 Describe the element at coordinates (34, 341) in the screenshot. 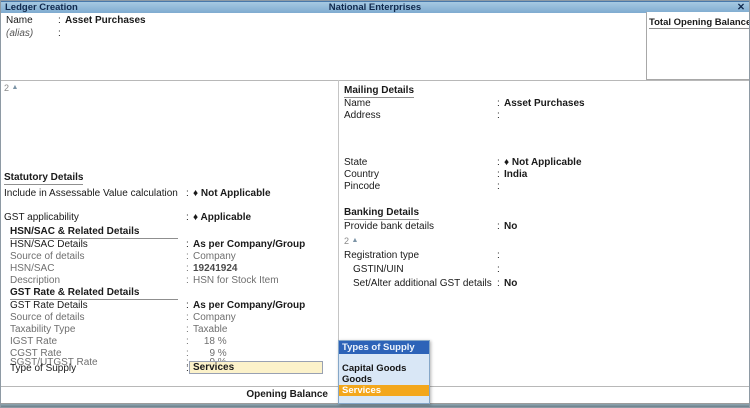

I see `igst-rate-label: IGST Rate` at that location.